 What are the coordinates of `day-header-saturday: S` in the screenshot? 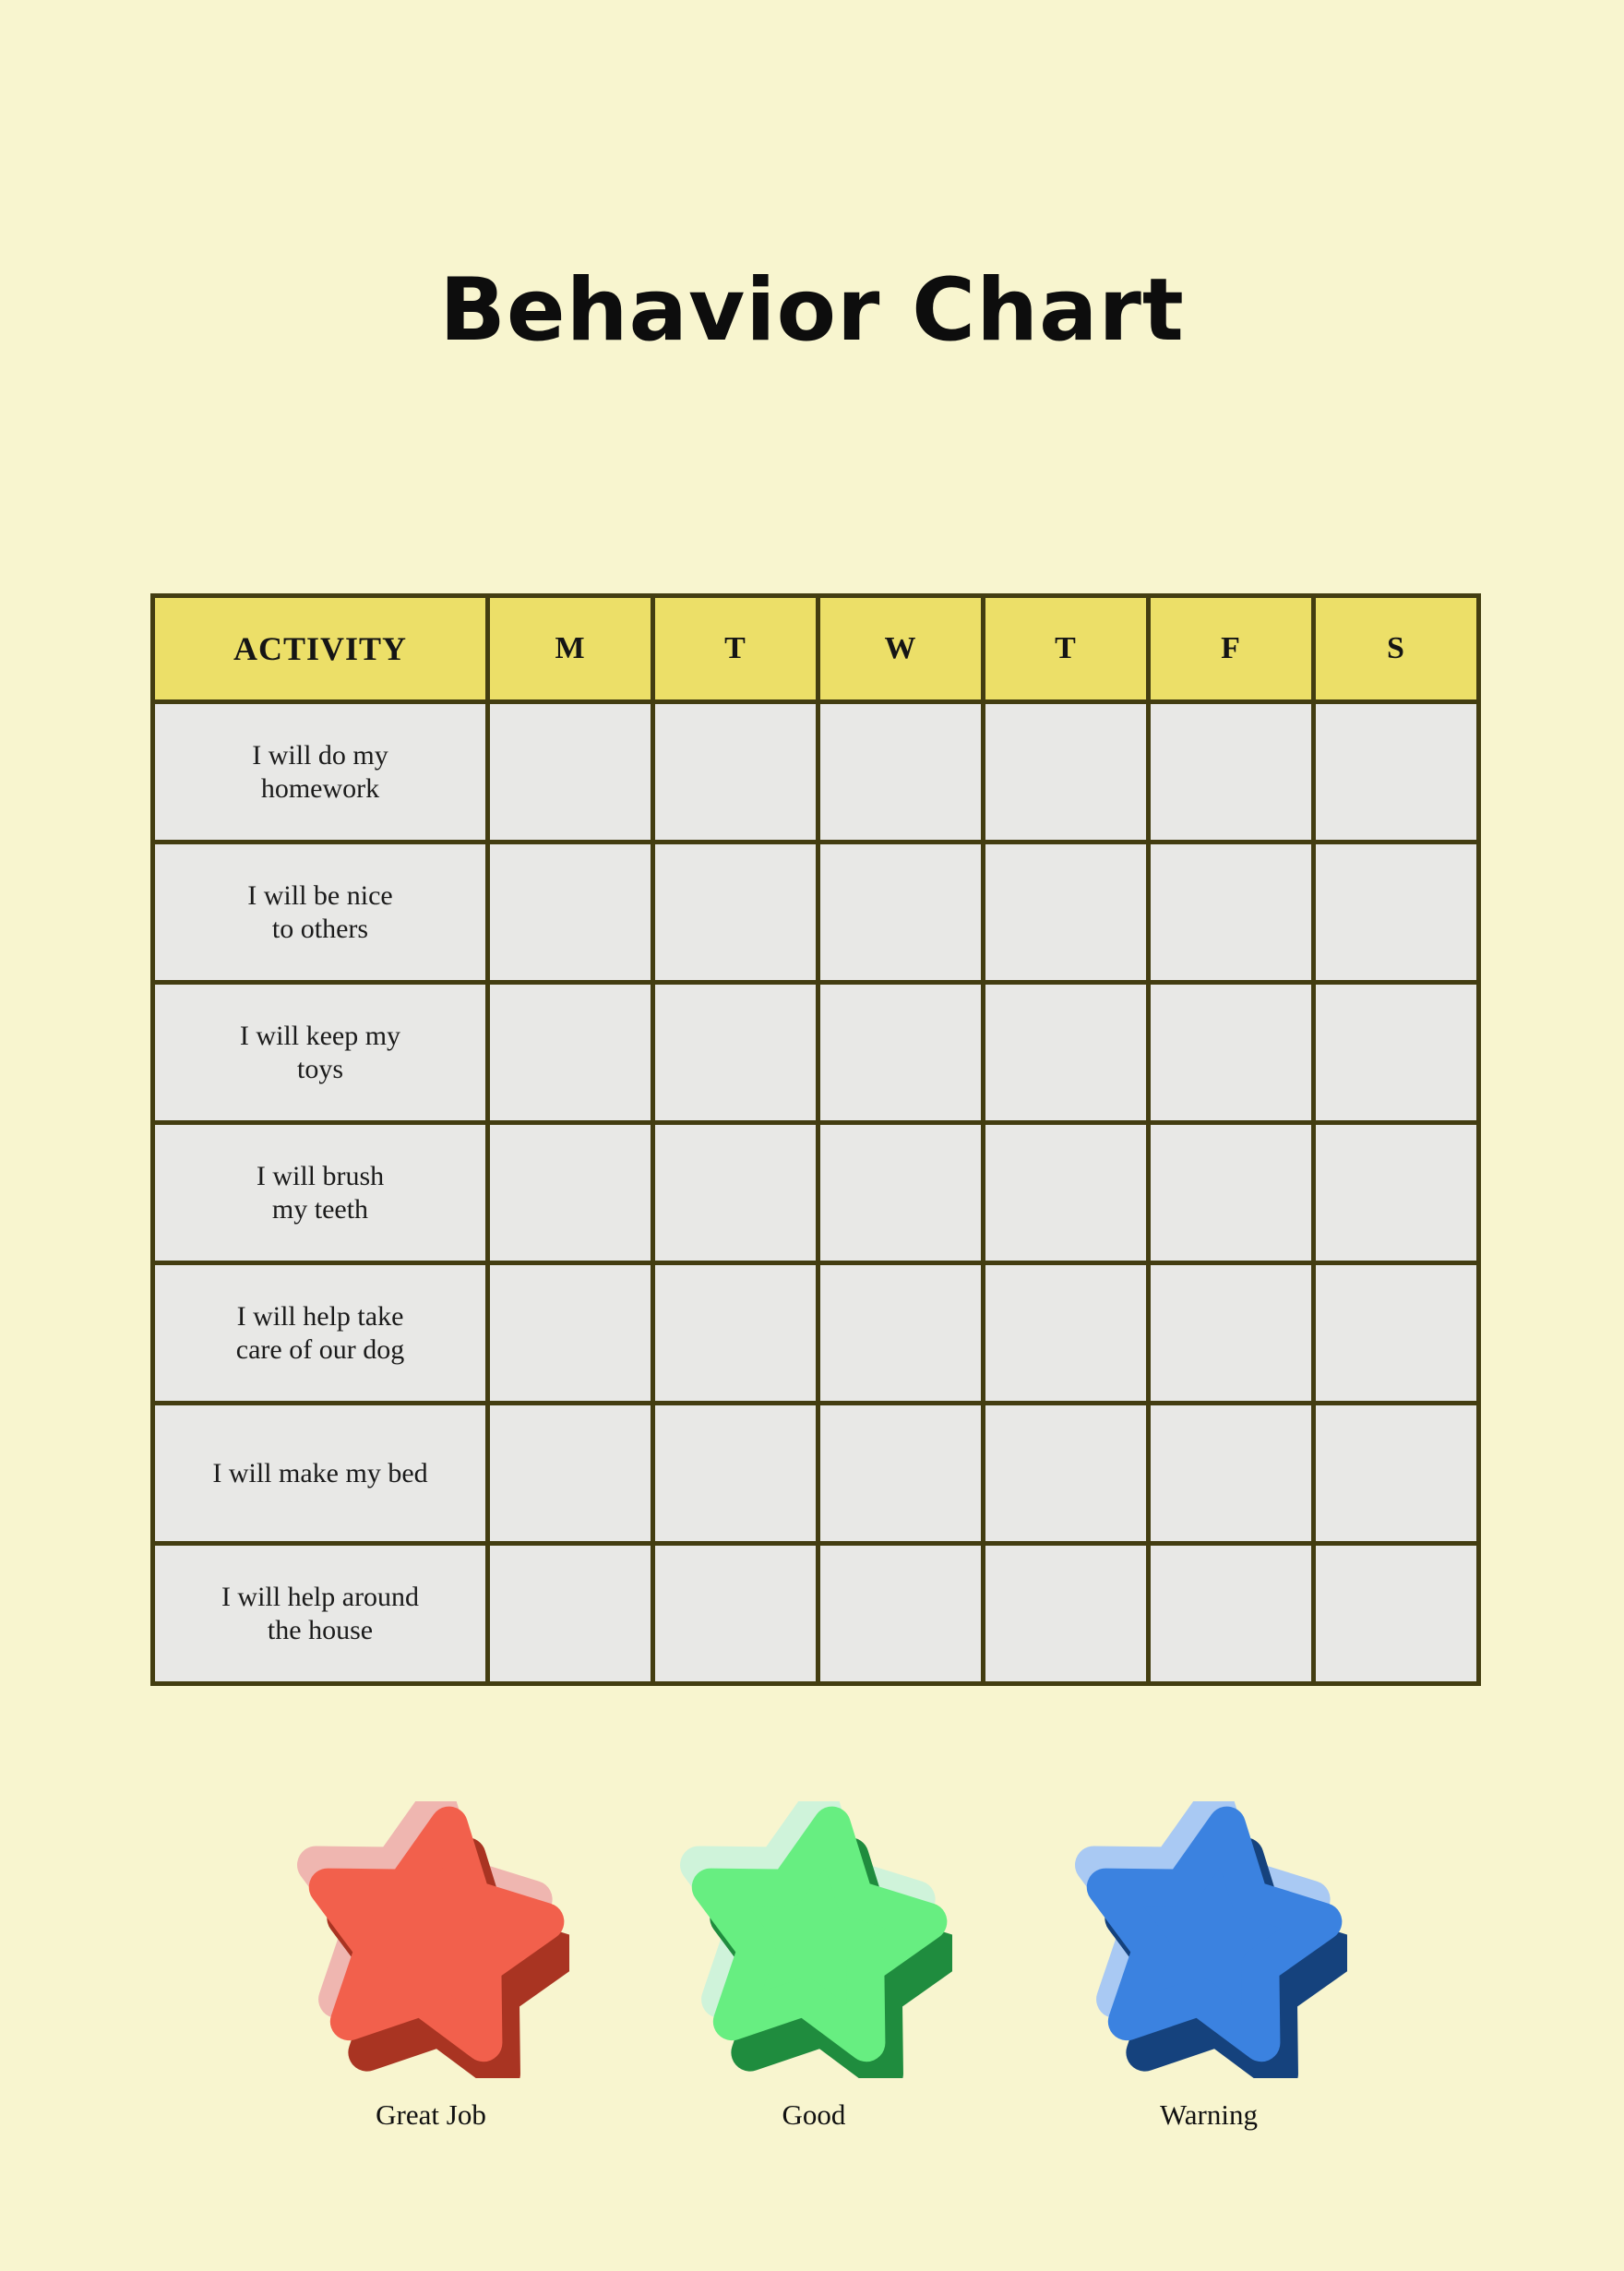 It's located at (1396, 648).